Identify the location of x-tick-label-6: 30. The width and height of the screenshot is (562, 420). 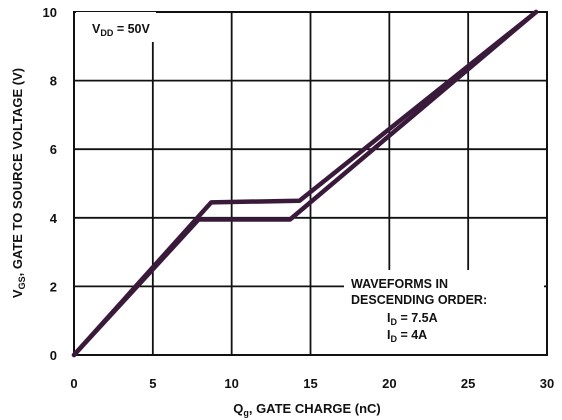
(547, 383).